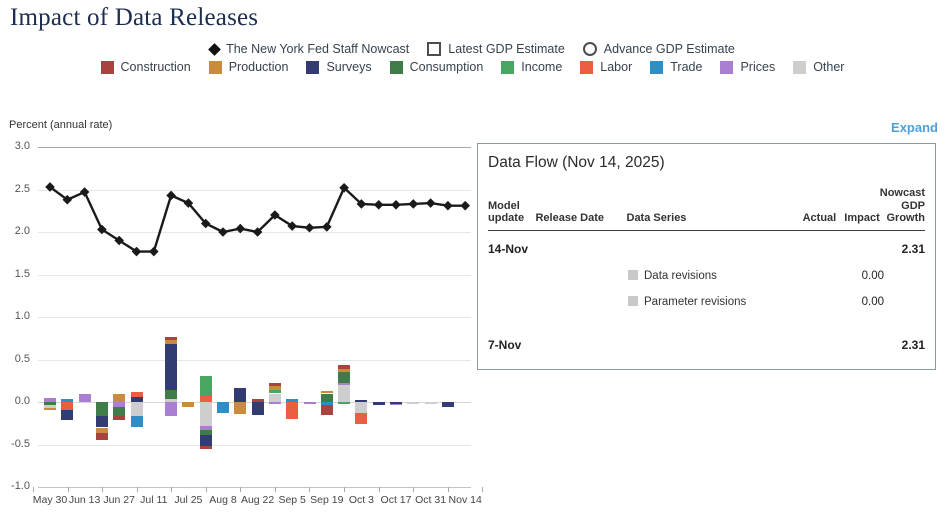  I want to click on legend-category-item: Surveys, so click(339, 67).